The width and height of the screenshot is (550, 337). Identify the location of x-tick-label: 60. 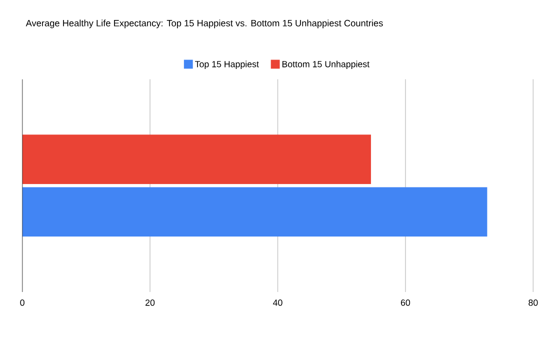
(405, 303).